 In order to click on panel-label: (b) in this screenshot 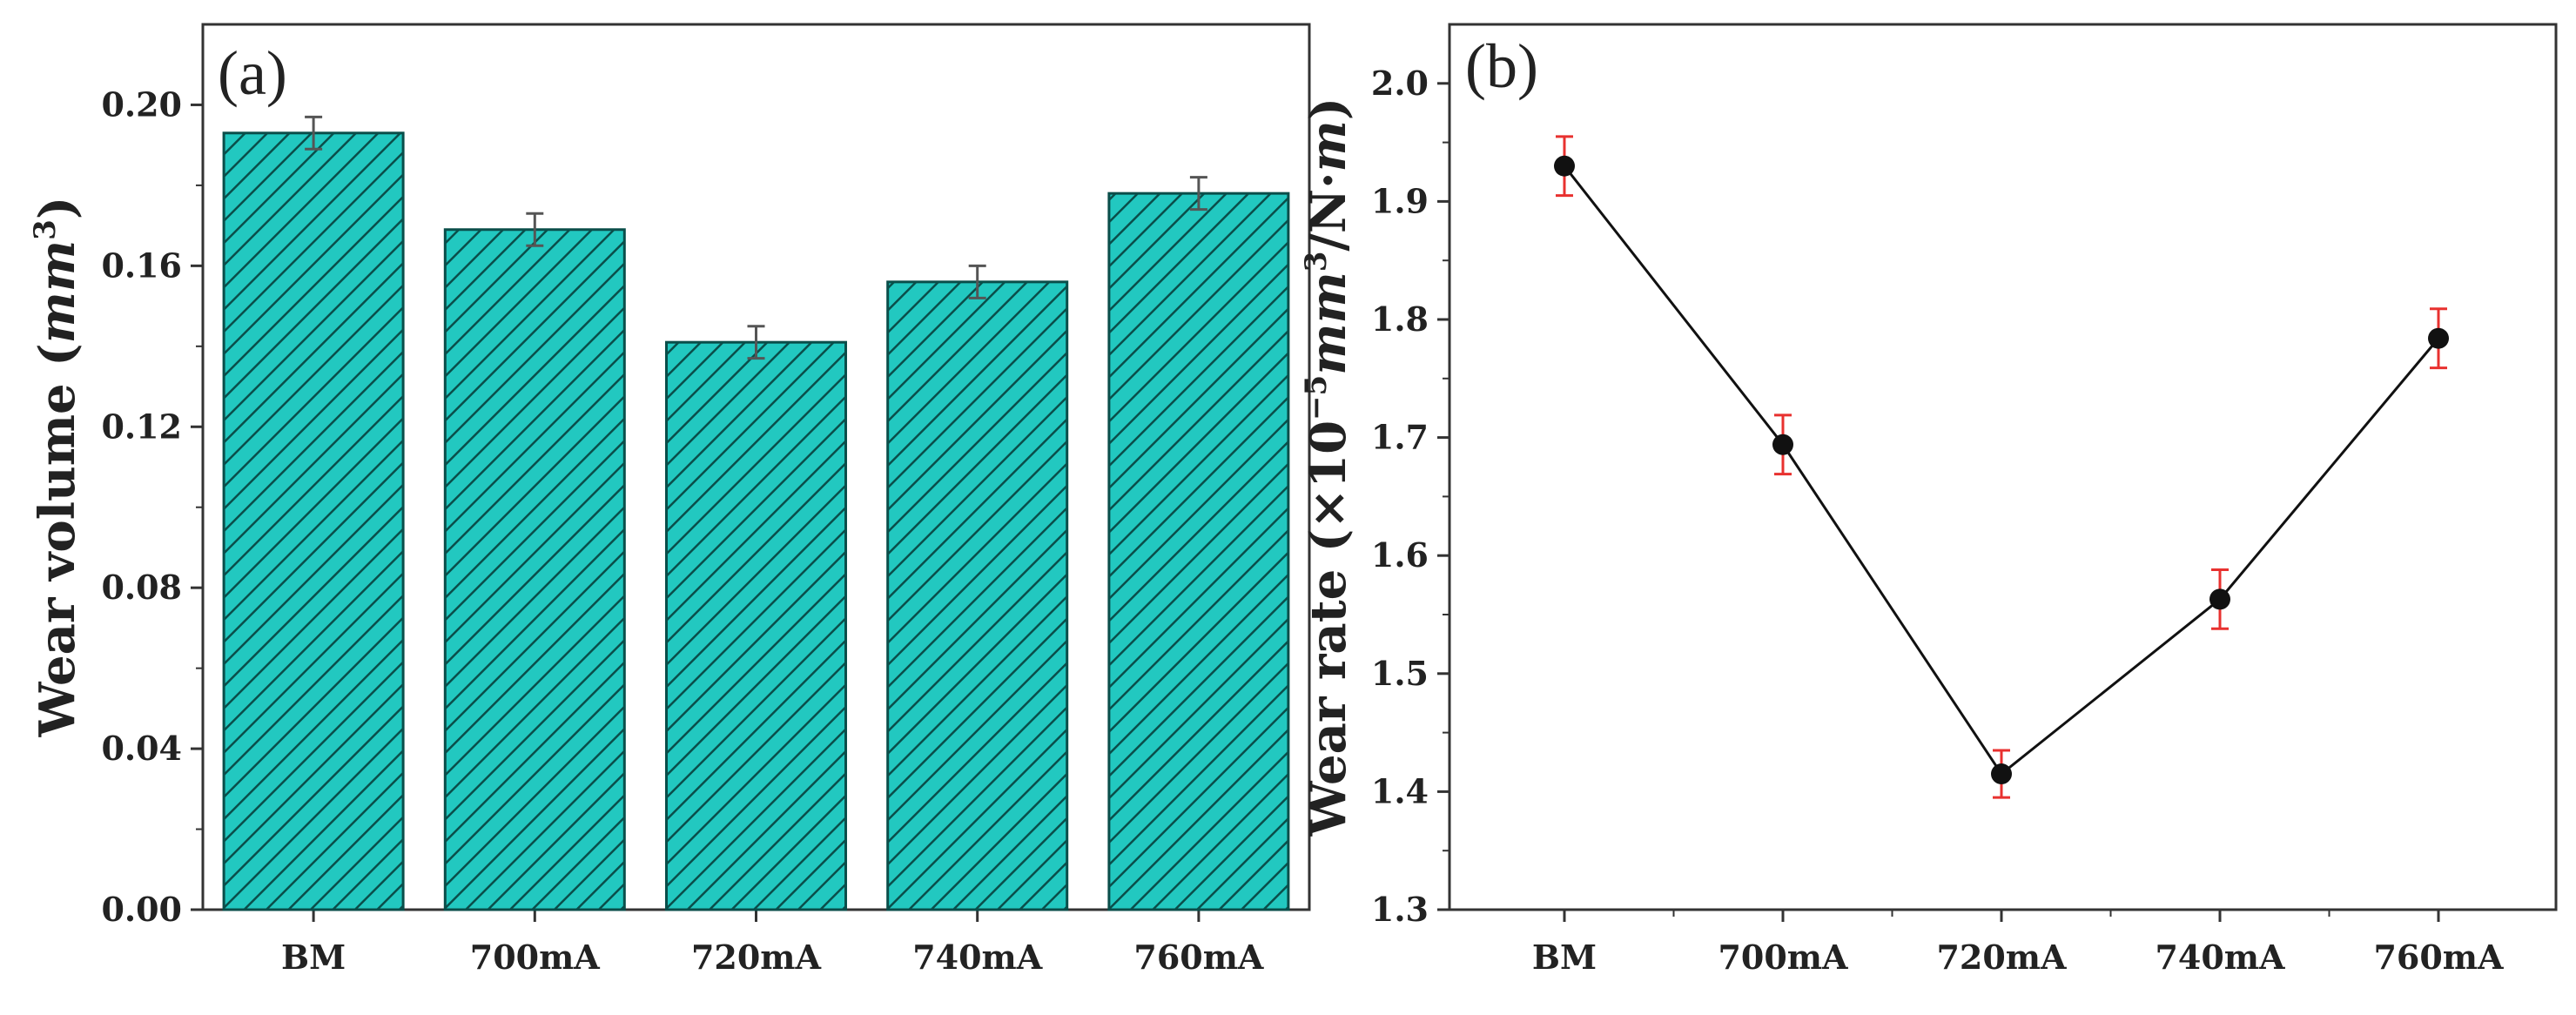, I will do `click(1501, 66)`.